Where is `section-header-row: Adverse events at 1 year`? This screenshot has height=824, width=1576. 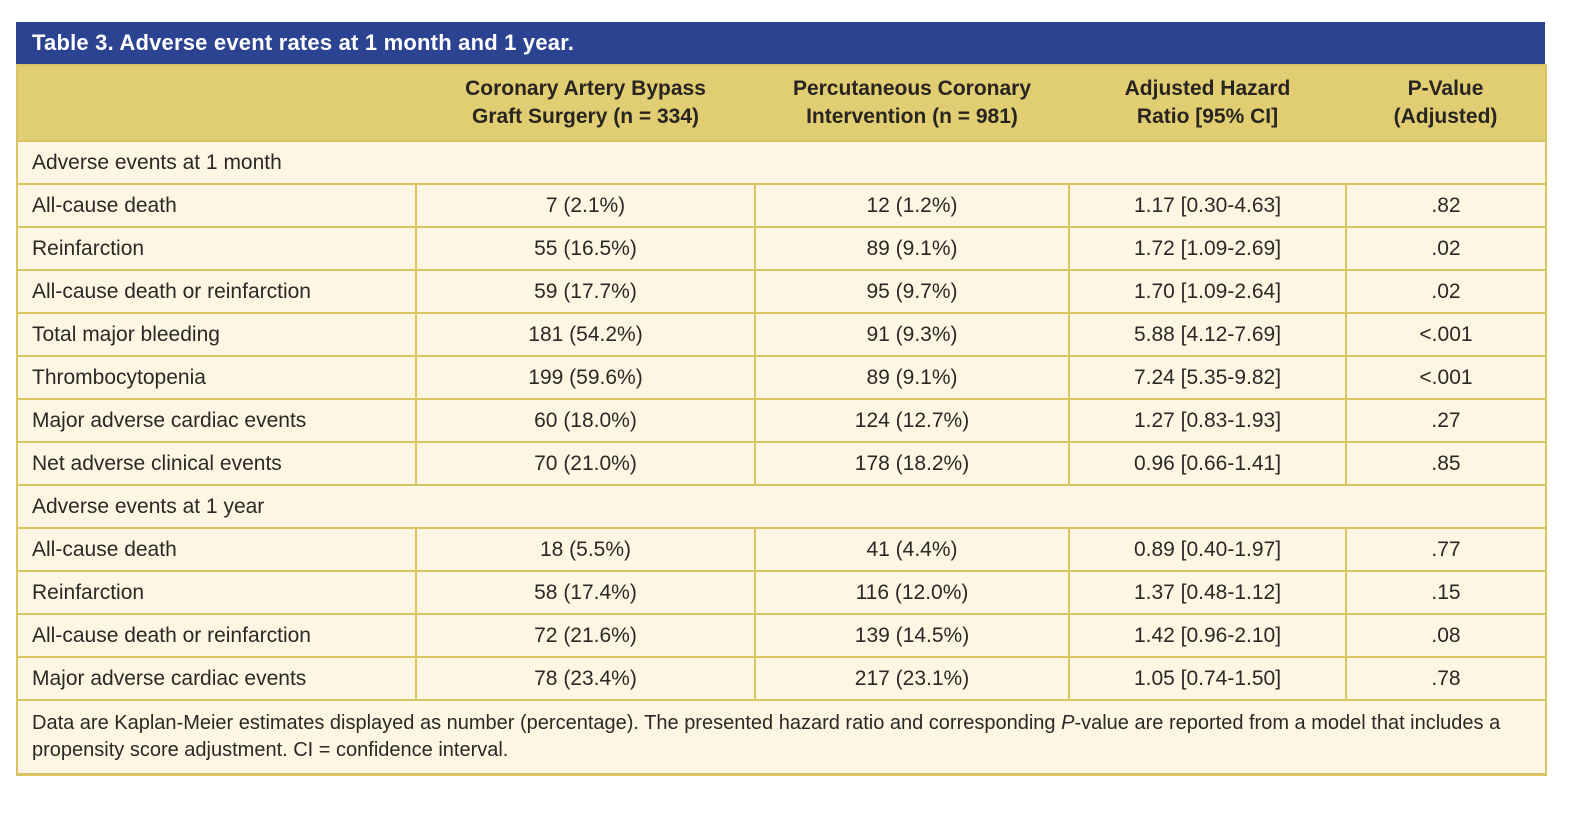 section-header-row: Adverse events at 1 year is located at coordinates (781, 506).